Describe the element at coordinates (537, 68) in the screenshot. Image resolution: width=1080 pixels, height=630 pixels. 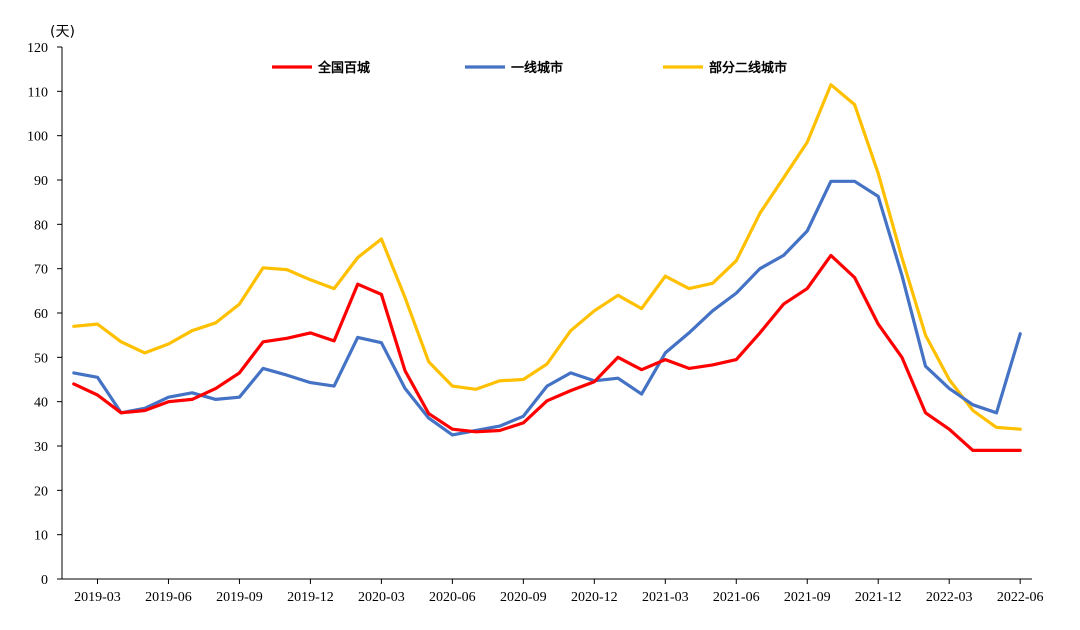
I see `legend-label: 一线城市` at that location.